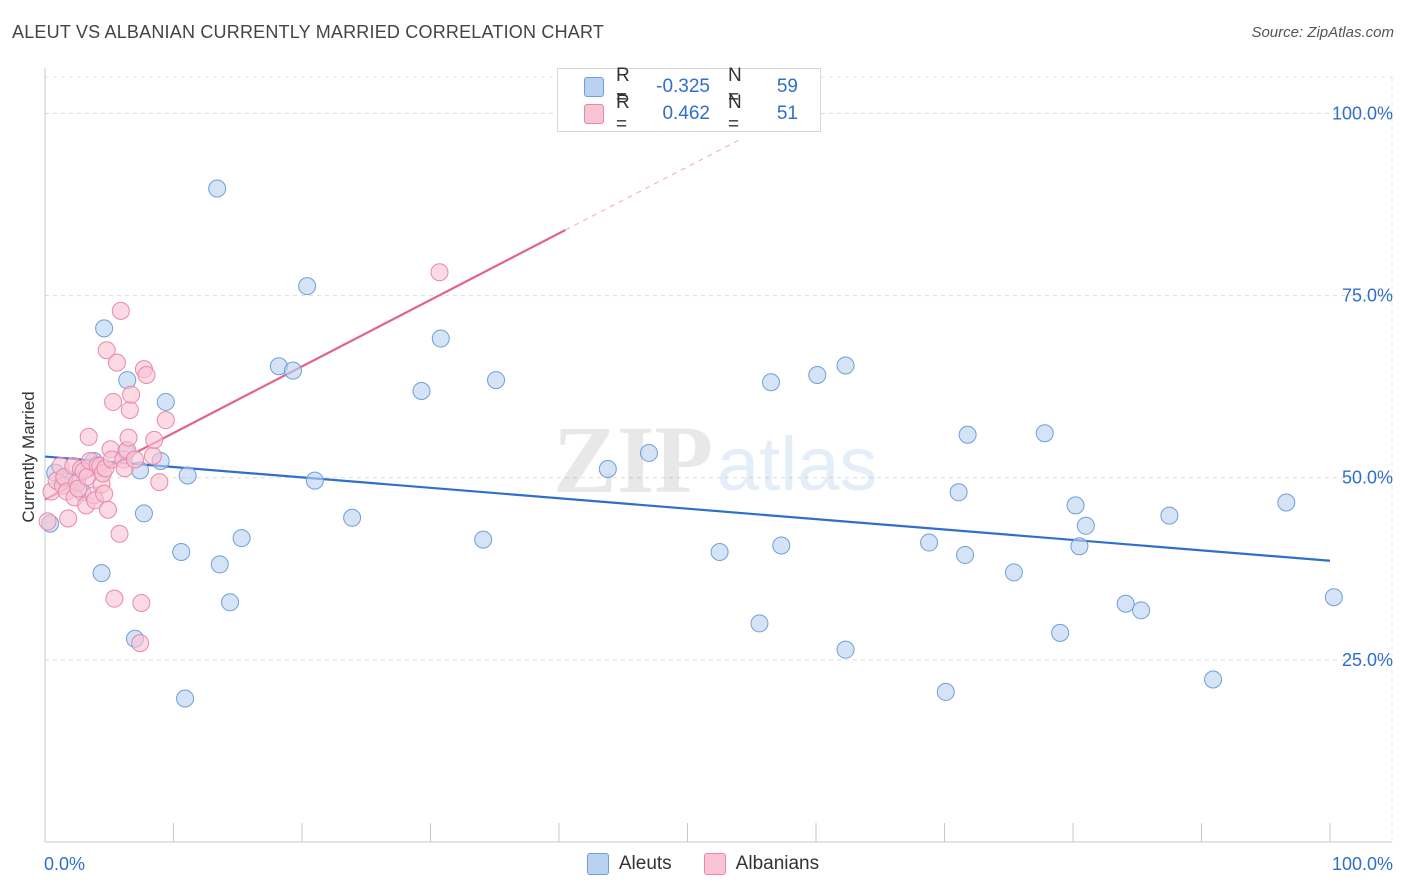  Describe the element at coordinates (594, 87) in the screenshot. I see `aleuts-swatch` at that location.